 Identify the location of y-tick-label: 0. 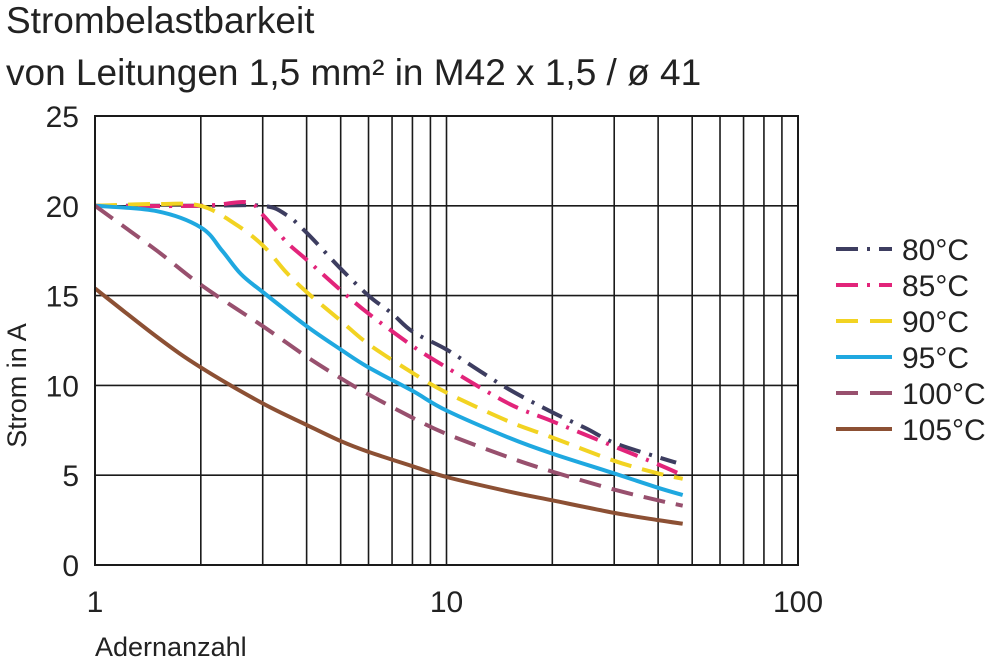
(70, 566).